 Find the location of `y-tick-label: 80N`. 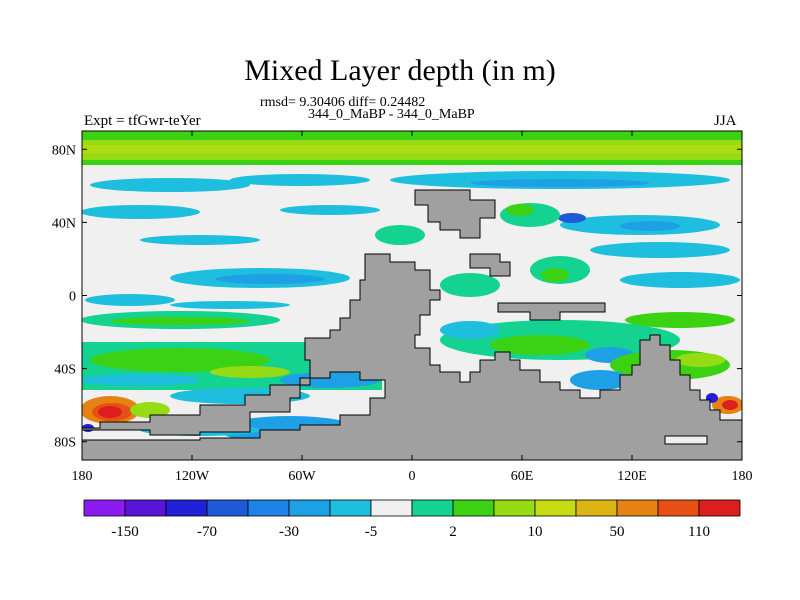

y-tick-label: 80N is located at coordinates (64, 150).